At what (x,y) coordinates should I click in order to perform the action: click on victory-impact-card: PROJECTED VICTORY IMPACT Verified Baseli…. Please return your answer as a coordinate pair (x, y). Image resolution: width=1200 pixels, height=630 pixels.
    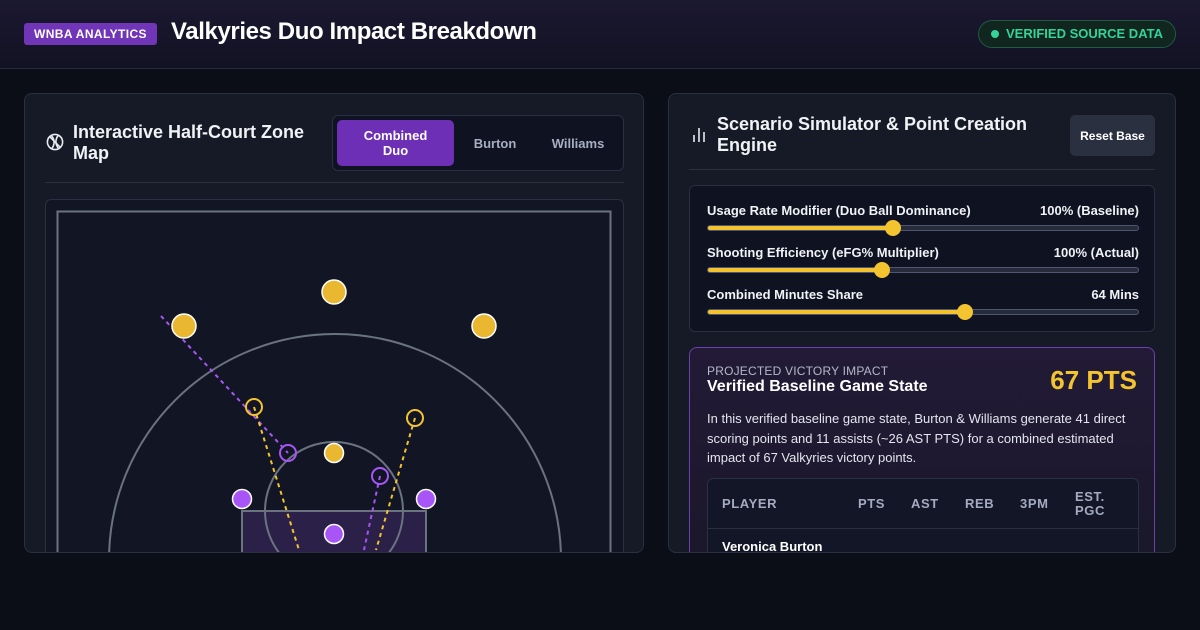
    Looking at the image, I should click on (922, 450).